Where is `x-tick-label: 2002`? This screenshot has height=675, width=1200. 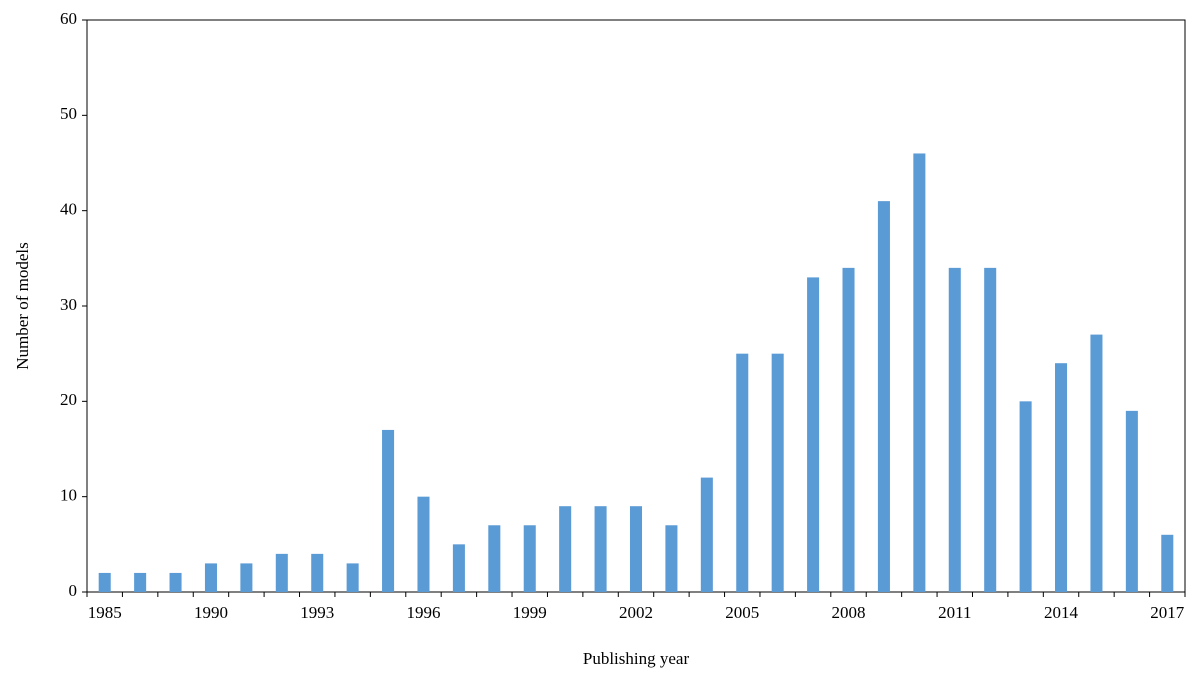 x-tick-label: 2002 is located at coordinates (636, 612).